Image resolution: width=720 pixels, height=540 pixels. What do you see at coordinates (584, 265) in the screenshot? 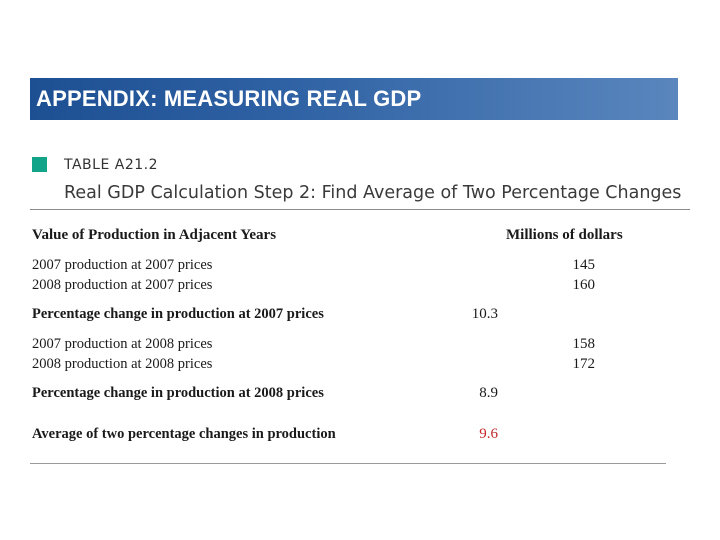
I see `table-row-value: 145` at bounding box center [584, 265].